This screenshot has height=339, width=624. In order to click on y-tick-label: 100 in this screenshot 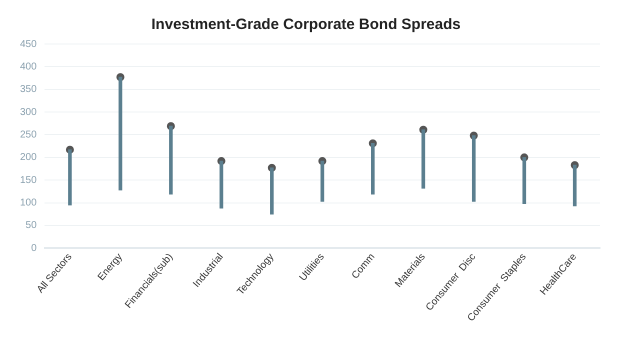, I will do `click(29, 203)`.